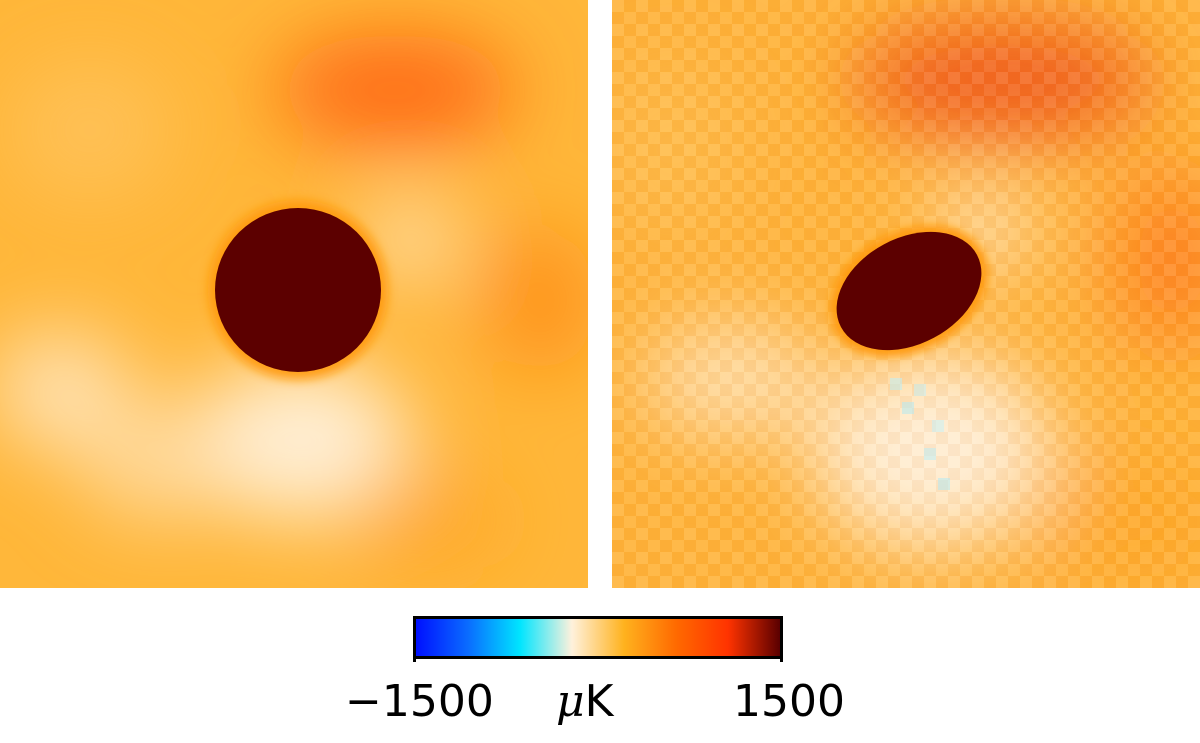 The height and width of the screenshot is (743, 1200). Describe the element at coordinates (570, 701) in the screenshot. I see `unit-symbol: μ` at that location.